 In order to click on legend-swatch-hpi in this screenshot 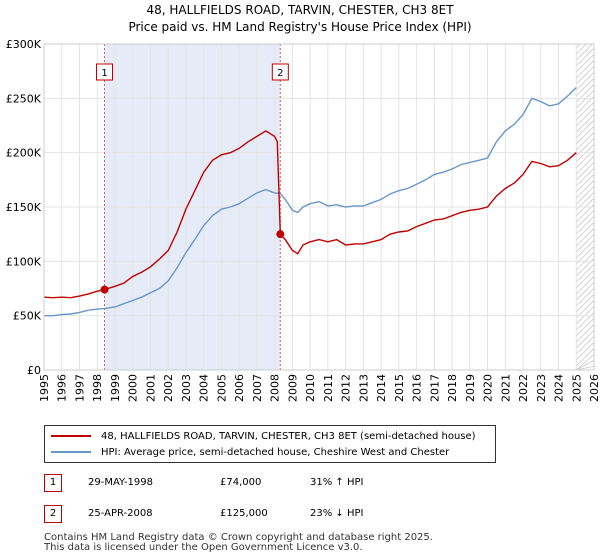, I will do `click(71, 452)`.